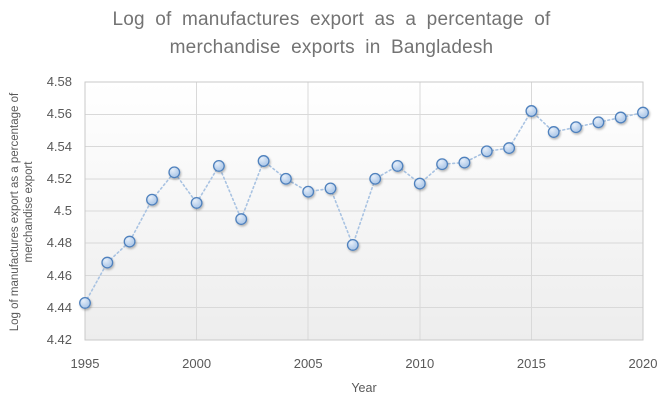 This screenshot has height=400, width=663. I want to click on y-axis-tick-label: 4.42, so click(59, 339).